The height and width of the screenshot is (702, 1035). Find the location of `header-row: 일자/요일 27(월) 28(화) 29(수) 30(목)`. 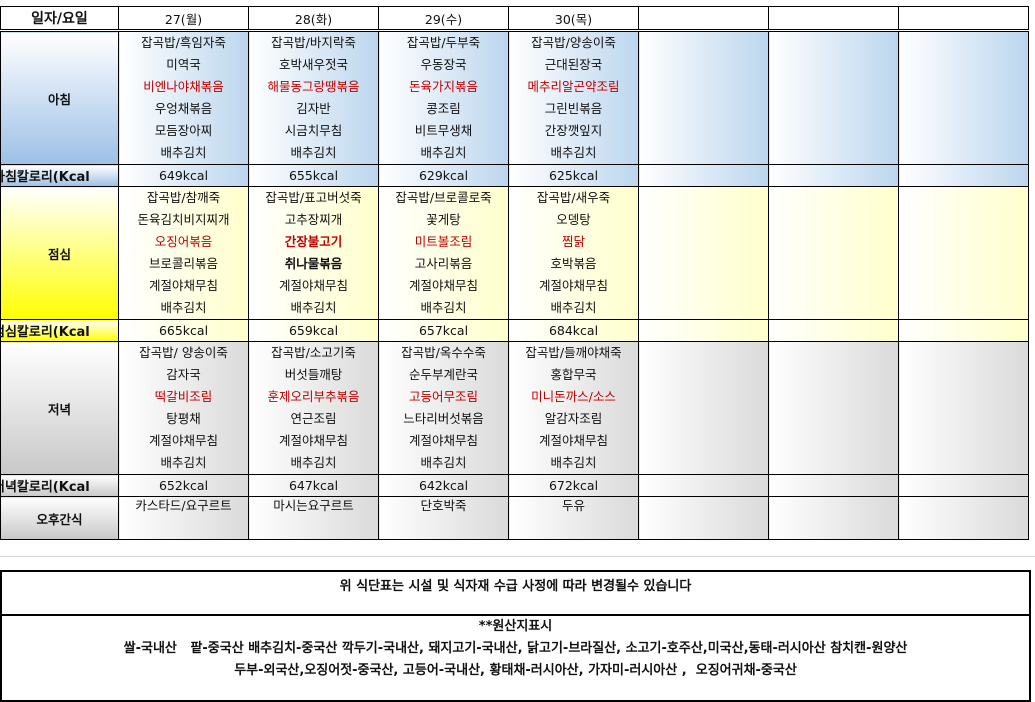

header-row: 일자/요일 27(월) 28(화) 29(수) 30(목) is located at coordinates (514, 19).